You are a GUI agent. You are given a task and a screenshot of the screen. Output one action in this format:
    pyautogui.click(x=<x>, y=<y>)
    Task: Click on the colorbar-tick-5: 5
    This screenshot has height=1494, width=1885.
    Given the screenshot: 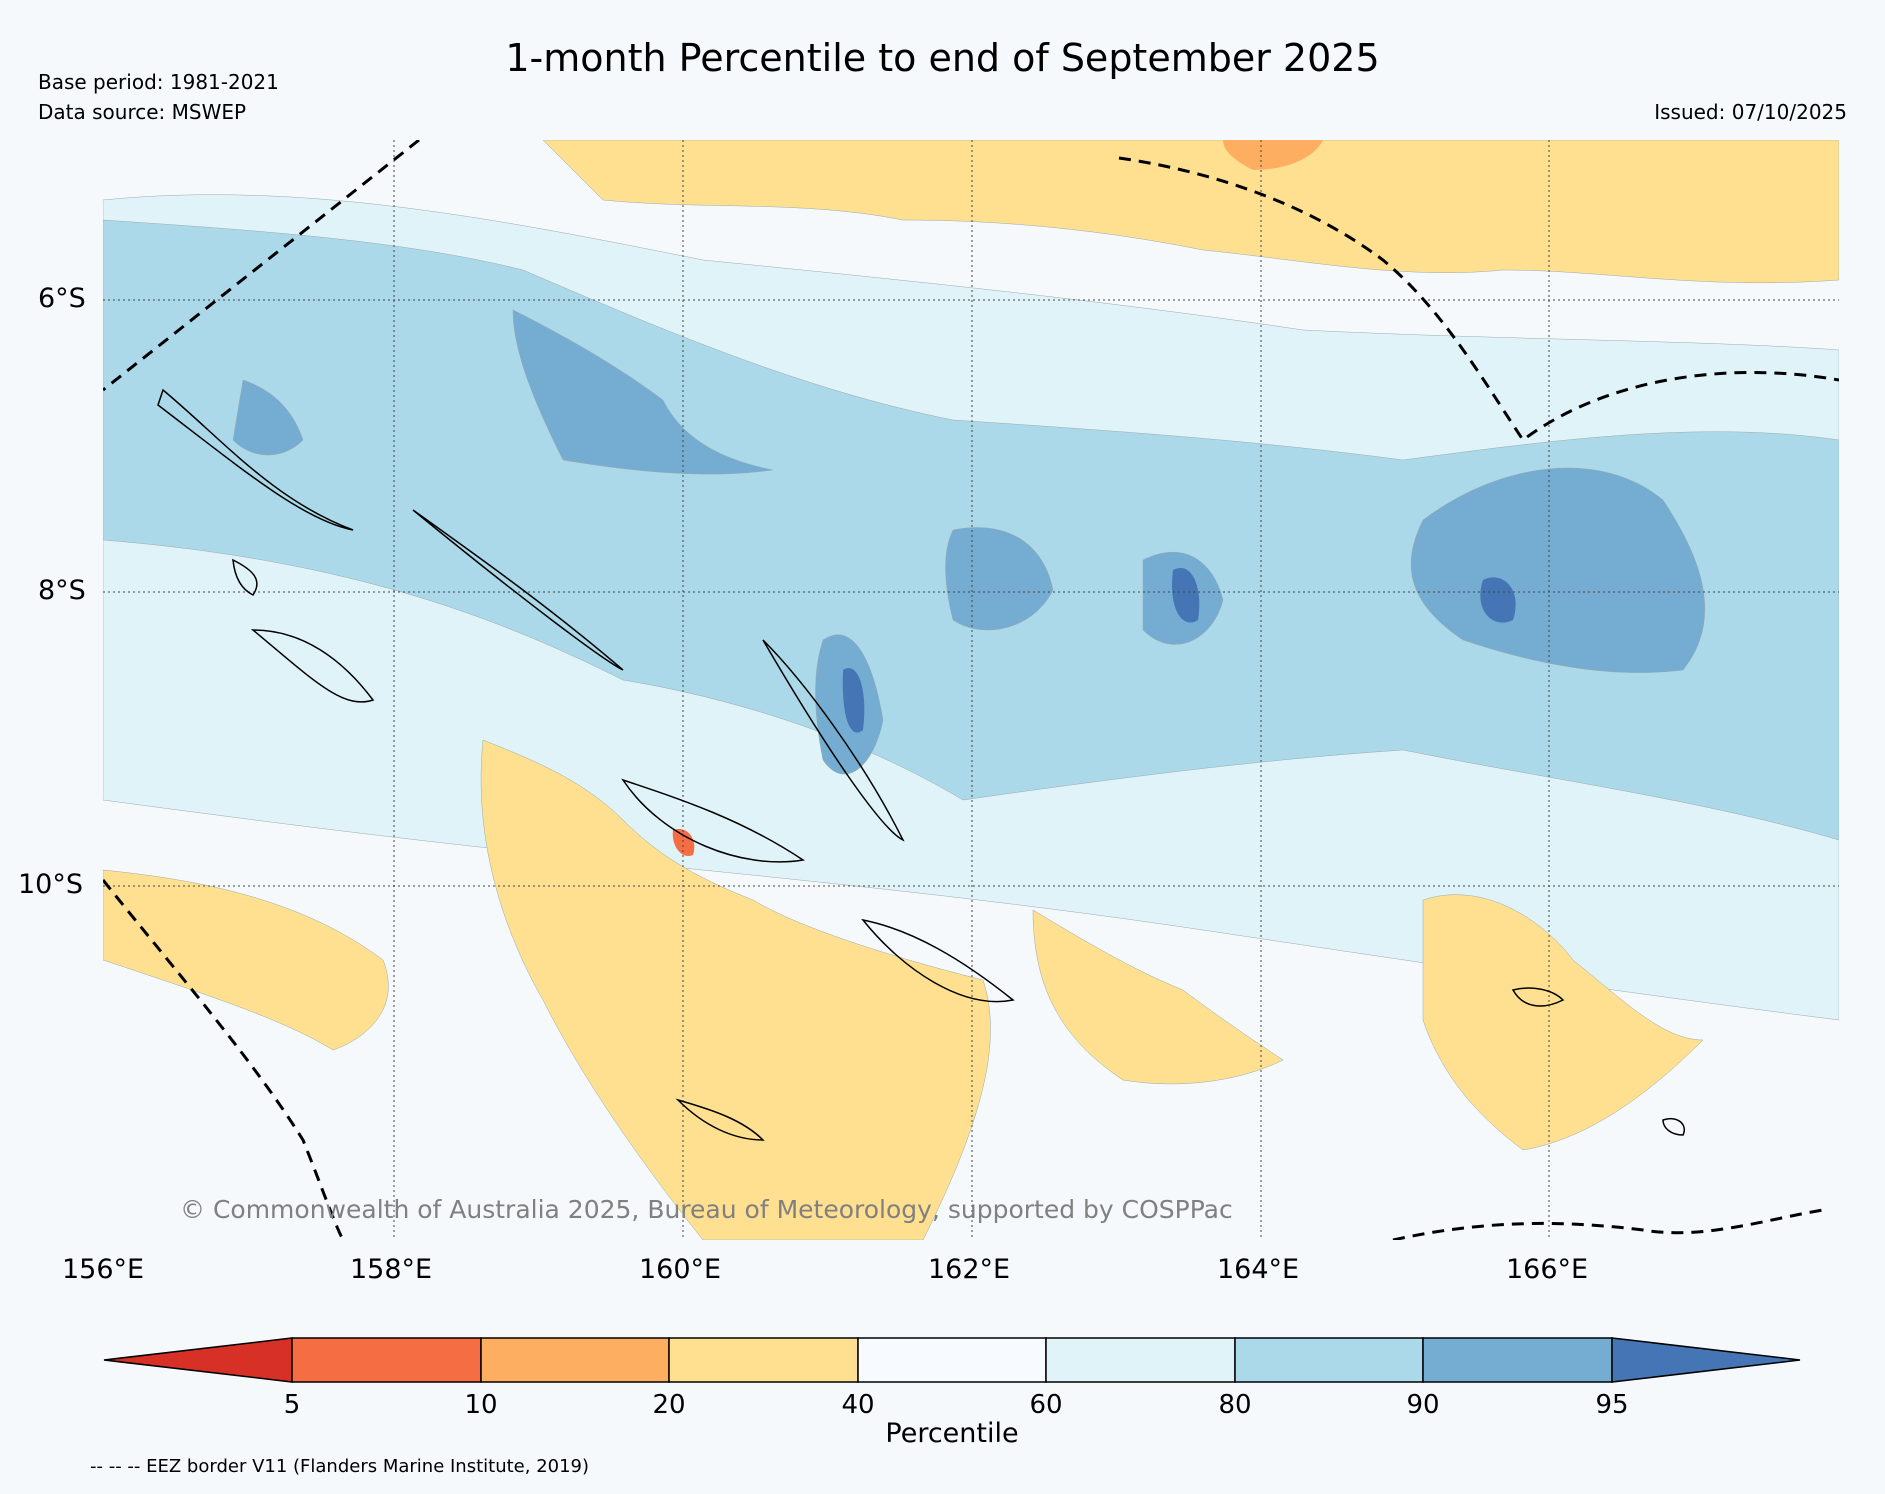 What is the action you would take?
    pyautogui.click(x=292, y=1405)
    